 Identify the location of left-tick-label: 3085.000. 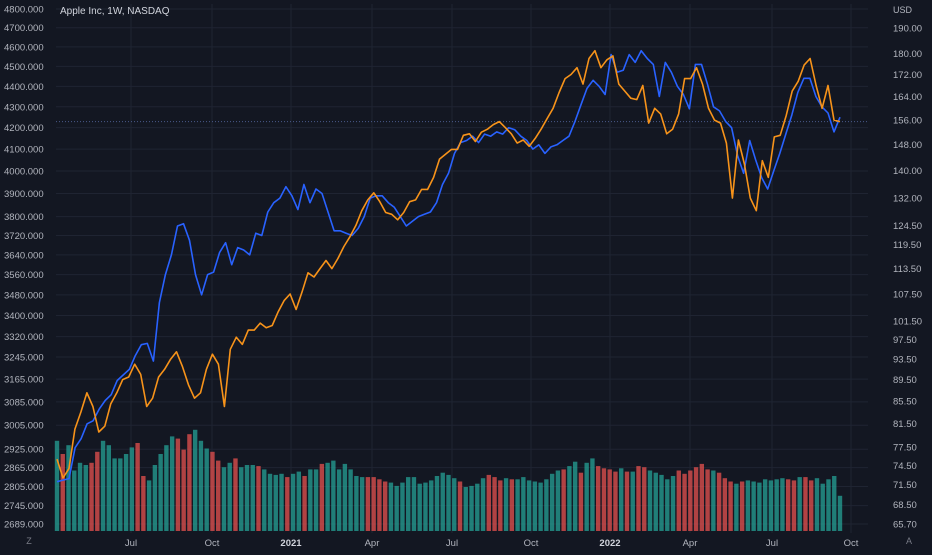
(24, 402).